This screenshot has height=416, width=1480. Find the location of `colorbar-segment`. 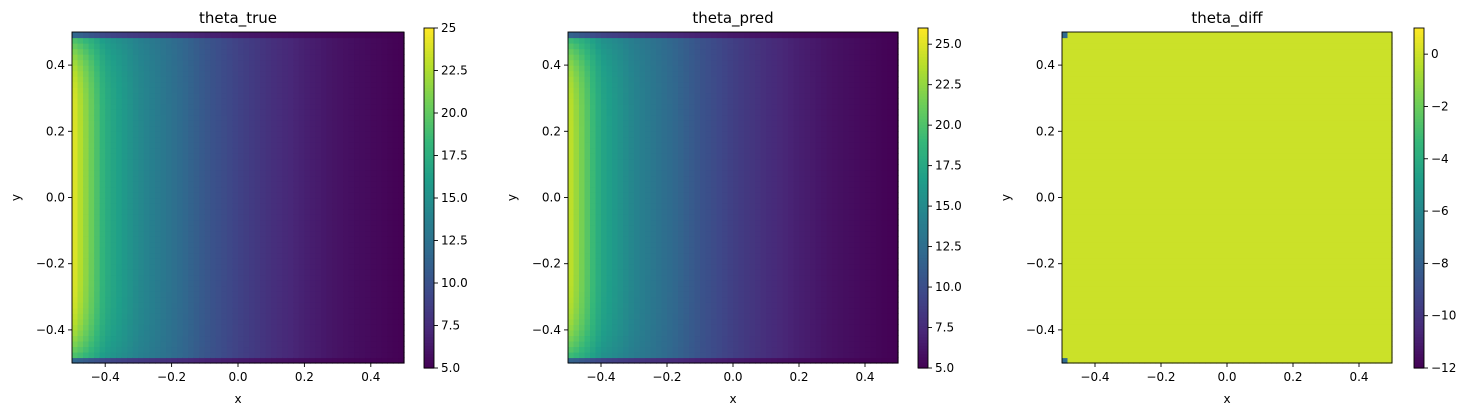

colorbar-segment is located at coordinates (429, 180).